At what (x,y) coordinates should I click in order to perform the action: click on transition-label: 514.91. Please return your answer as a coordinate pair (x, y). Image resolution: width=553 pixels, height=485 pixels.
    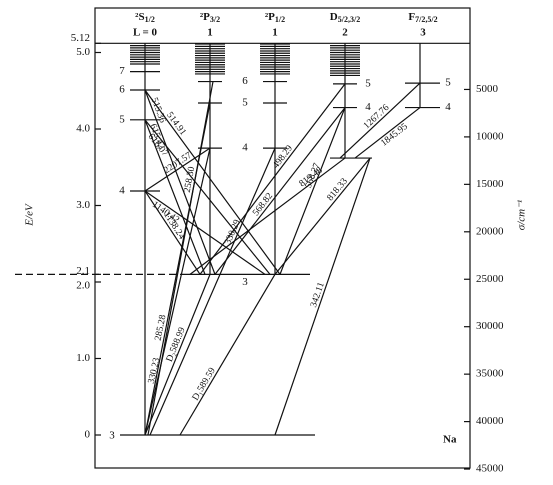
    Looking at the image, I should click on (176, 124).